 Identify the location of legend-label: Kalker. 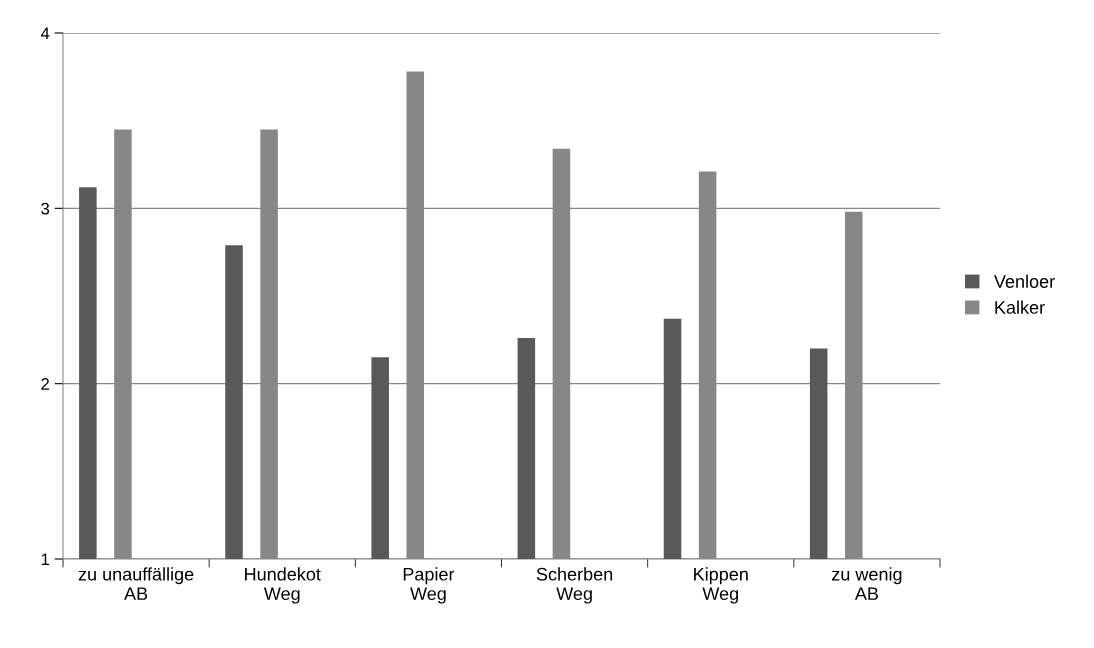
(1020, 307).